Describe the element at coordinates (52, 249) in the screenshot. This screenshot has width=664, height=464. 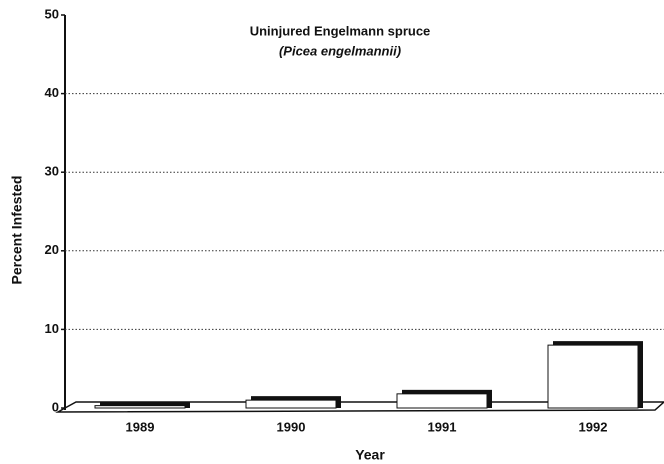
I see `y-tick-label: 20` at that location.